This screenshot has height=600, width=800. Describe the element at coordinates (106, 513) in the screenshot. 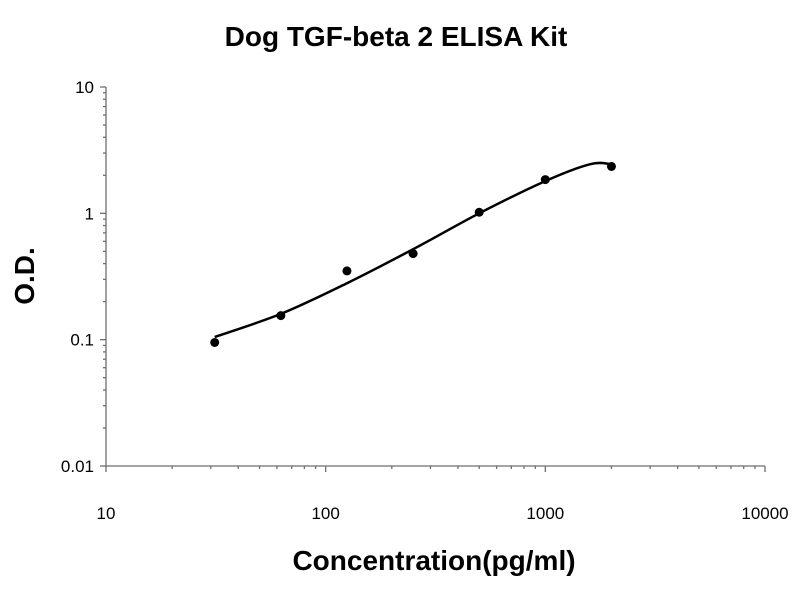

I see `x-tick-label: 10` at that location.